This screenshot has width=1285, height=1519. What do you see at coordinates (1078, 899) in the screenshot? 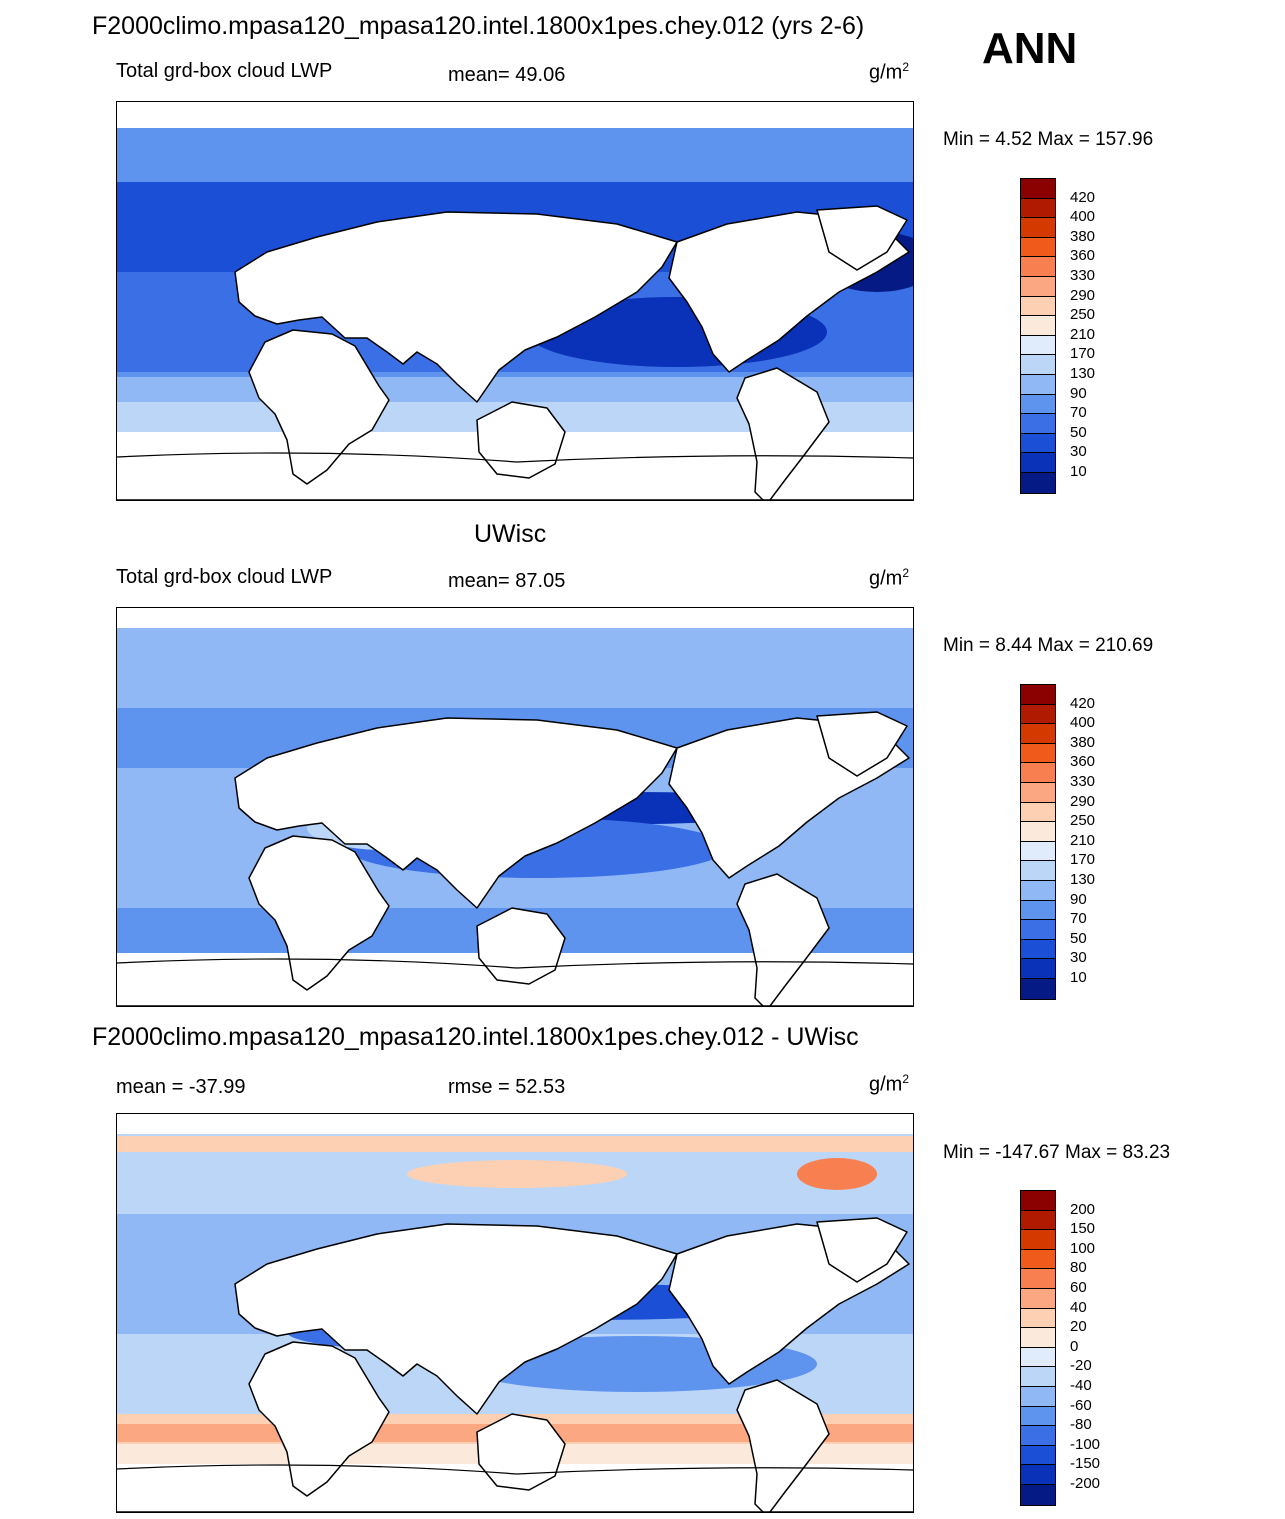
I see `colorbar-label: 90` at bounding box center [1078, 899].